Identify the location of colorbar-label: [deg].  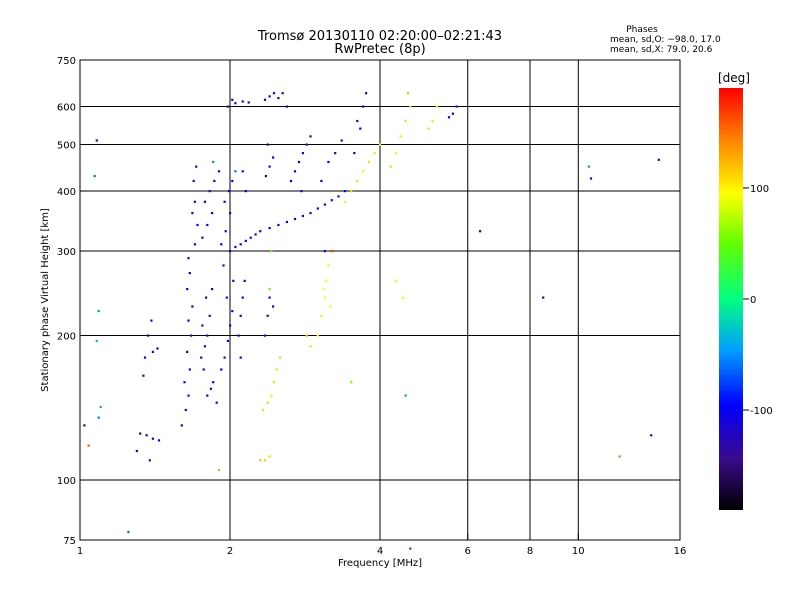
(734, 78).